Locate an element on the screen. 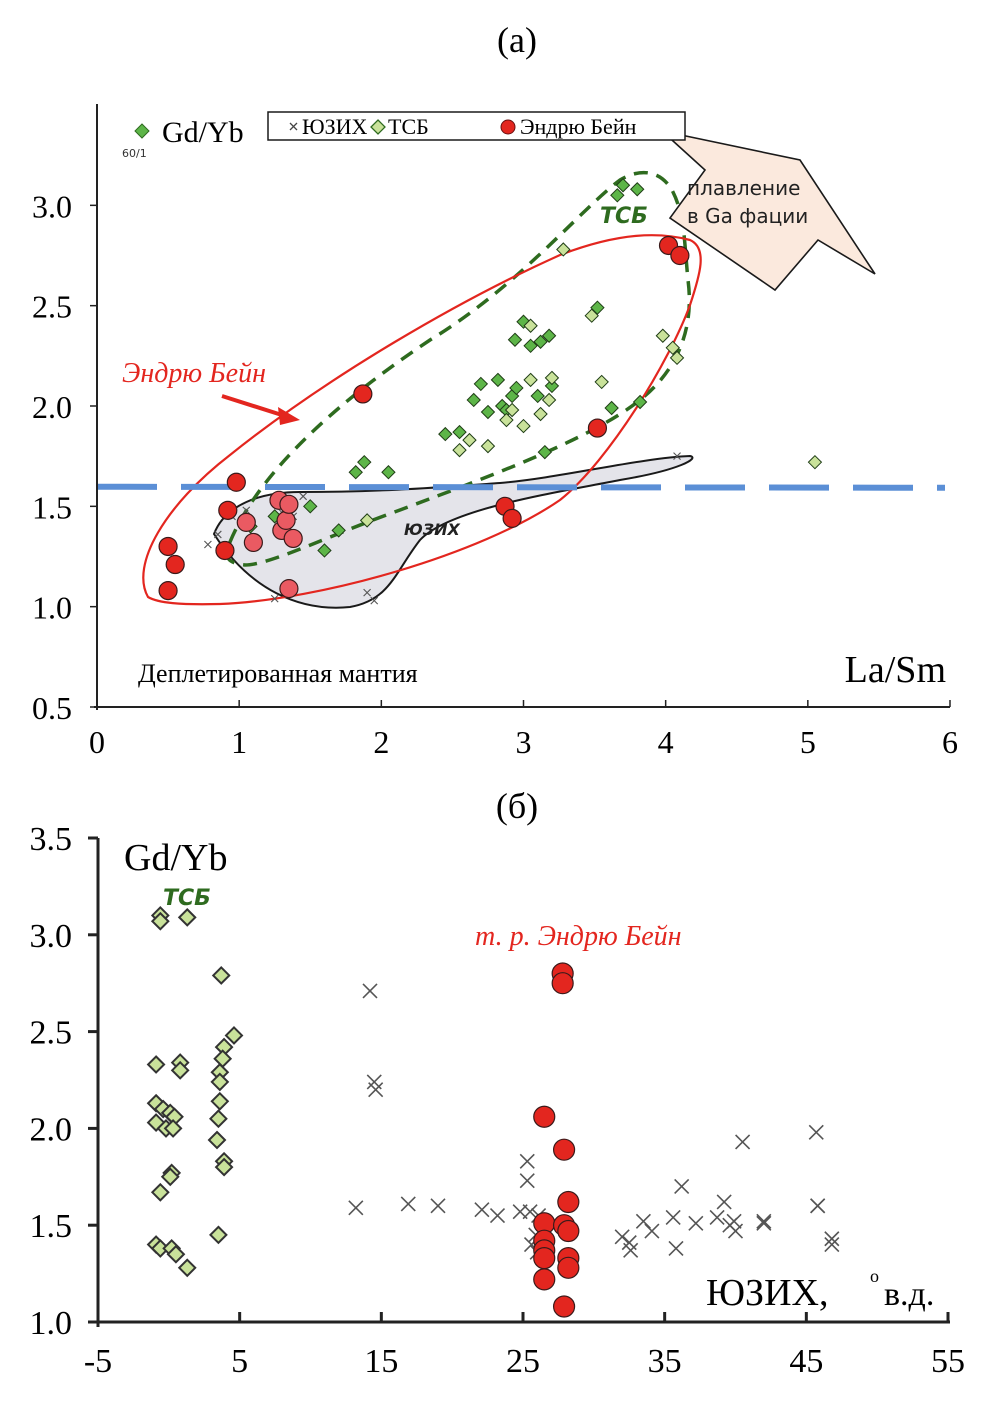 The image size is (1008, 1414). x-tick-label: 3 is located at coordinates (524, 742).